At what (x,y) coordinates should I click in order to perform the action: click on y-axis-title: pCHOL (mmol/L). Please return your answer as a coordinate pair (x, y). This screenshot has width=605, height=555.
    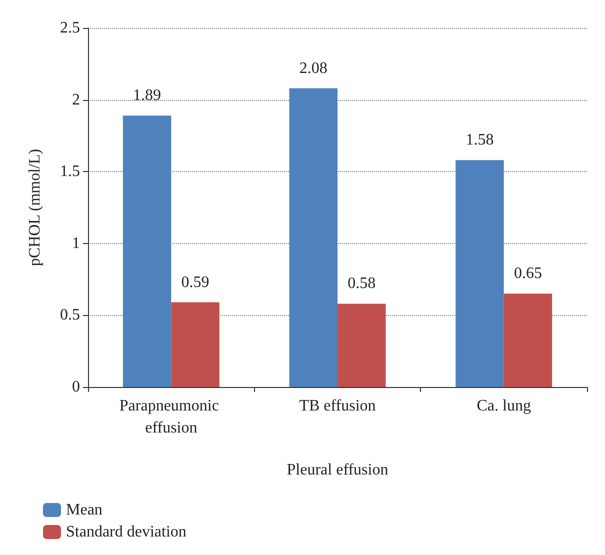
    Looking at the image, I should click on (35, 207).